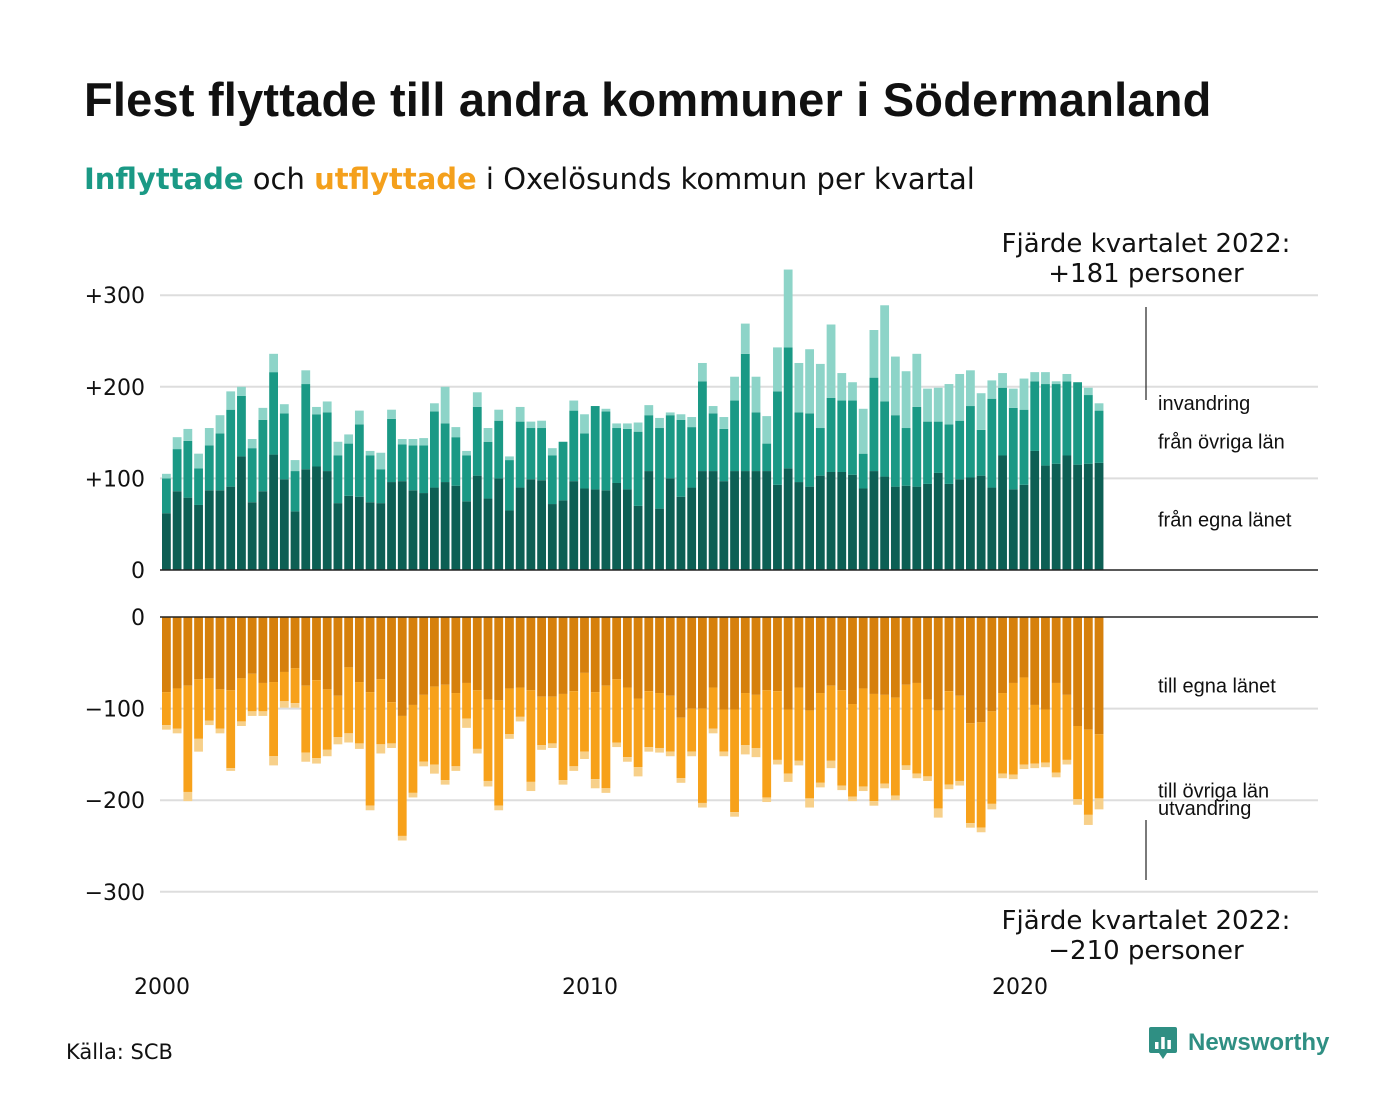  Describe the element at coordinates (1204, 809) in the screenshot. I see `legend-label-emi: utvandring` at that location.